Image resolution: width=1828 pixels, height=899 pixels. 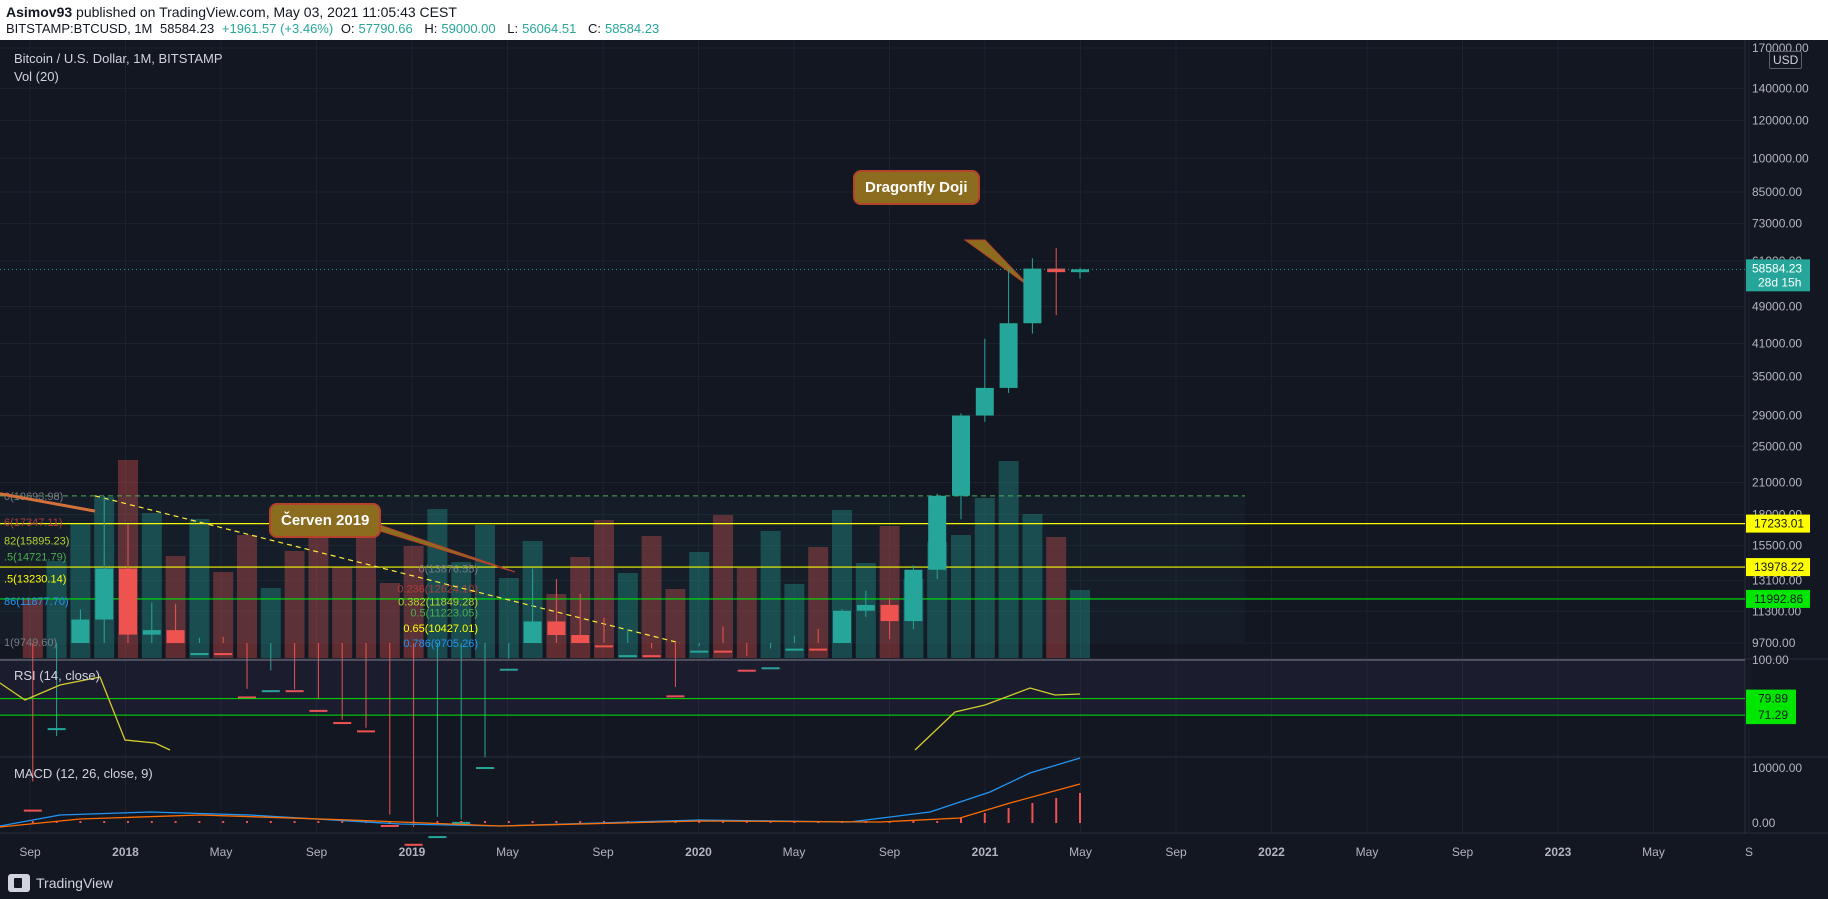 What do you see at coordinates (440, 629) in the screenshot?
I see `fib-right-label: 0.65(10427.01)` at bounding box center [440, 629].